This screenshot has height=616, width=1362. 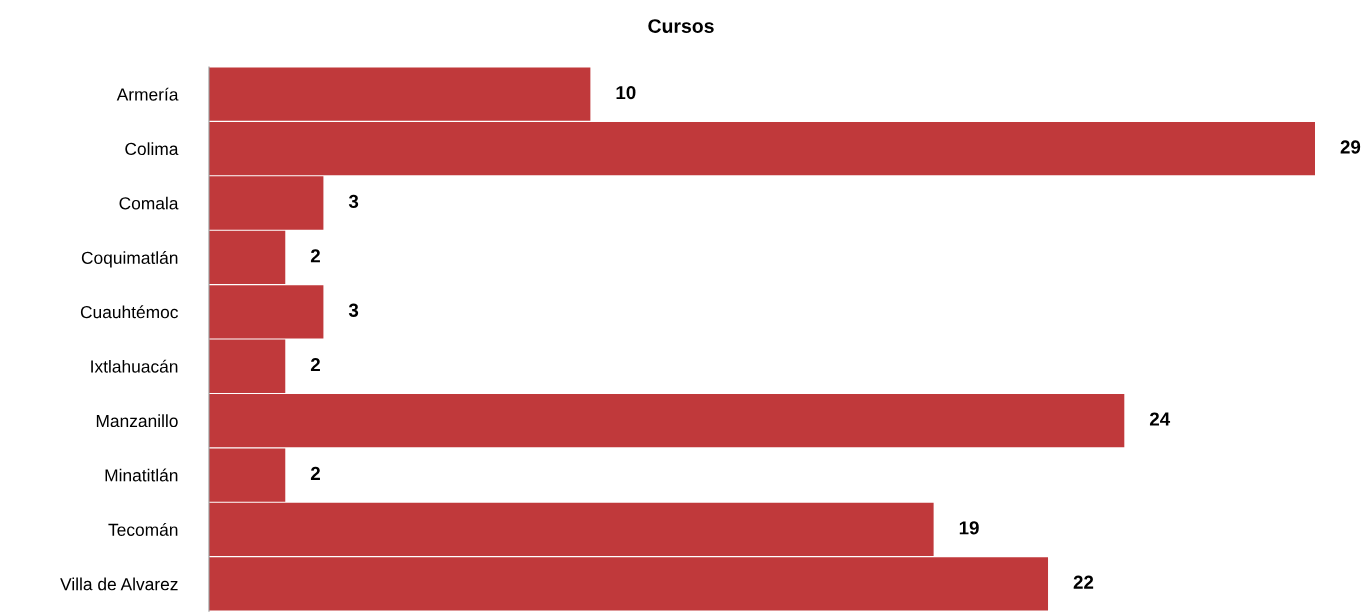 What do you see at coordinates (143, 529) in the screenshot?
I see `y-tick-label: Tecomán` at bounding box center [143, 529].